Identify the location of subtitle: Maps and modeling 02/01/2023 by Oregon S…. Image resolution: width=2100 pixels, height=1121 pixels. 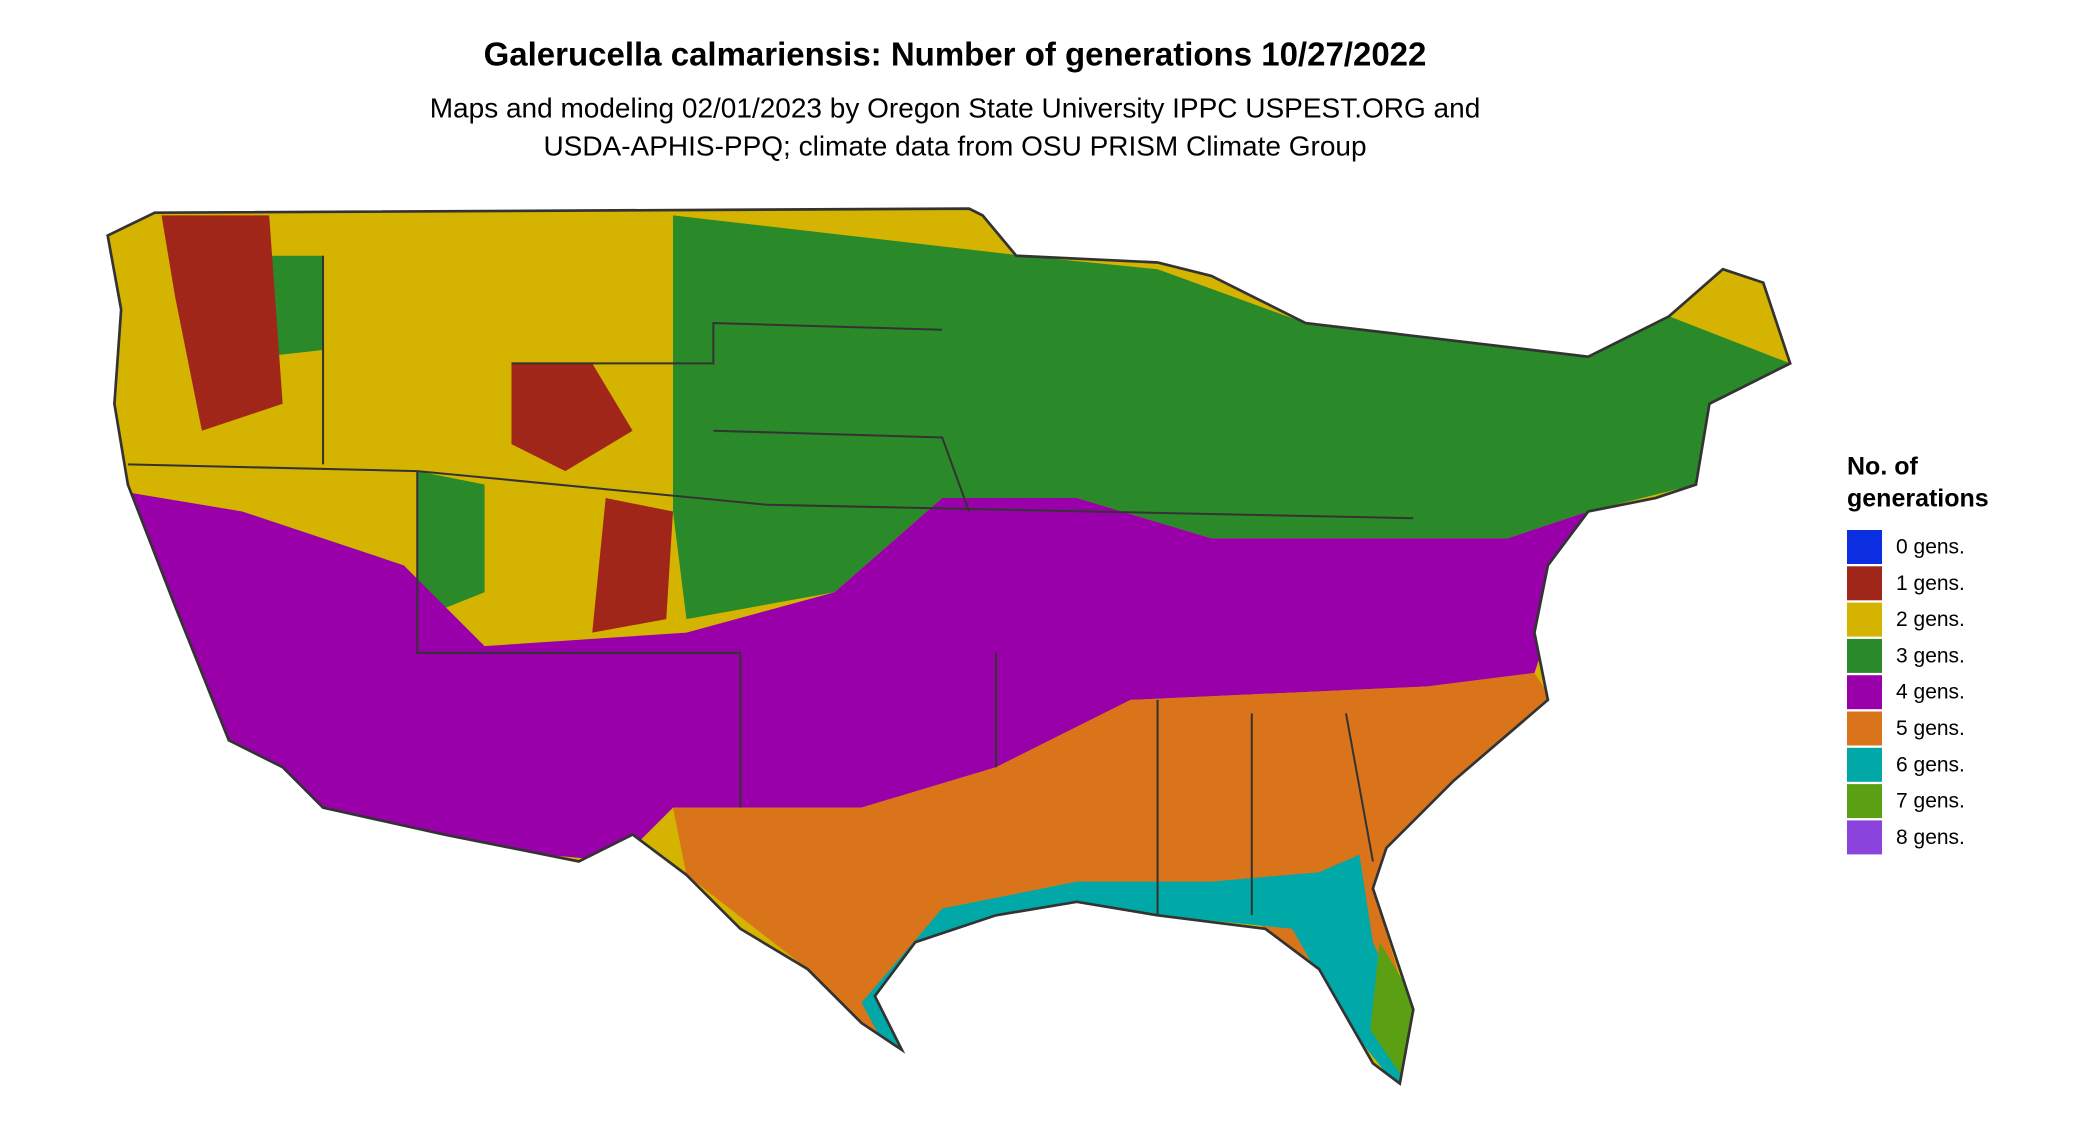
(955, 107).